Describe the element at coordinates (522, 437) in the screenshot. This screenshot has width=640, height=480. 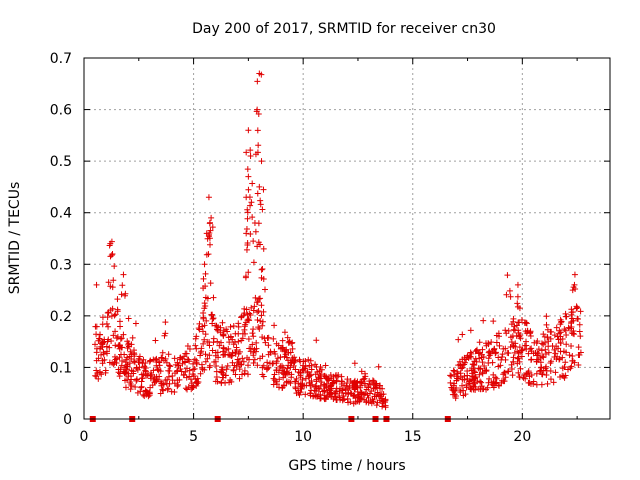
I see `x-tick-label: 20` at that location.